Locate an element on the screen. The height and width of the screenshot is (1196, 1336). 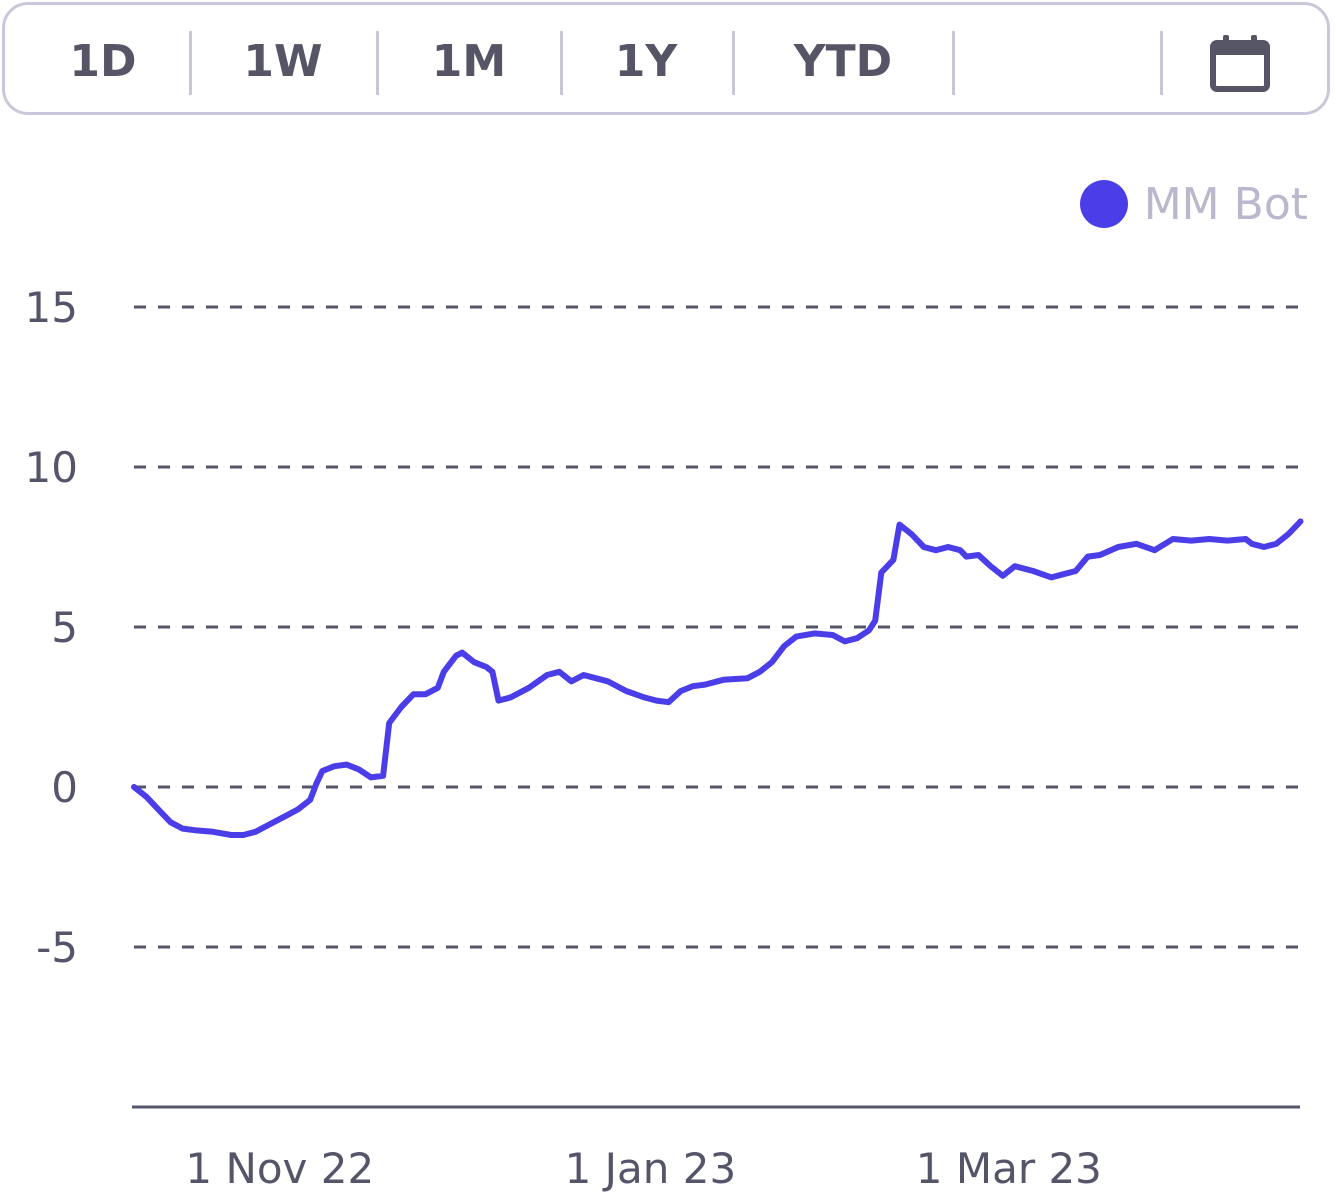
x-tick-label: 1 Mar 23 is located at coordinates (1009, 1168).